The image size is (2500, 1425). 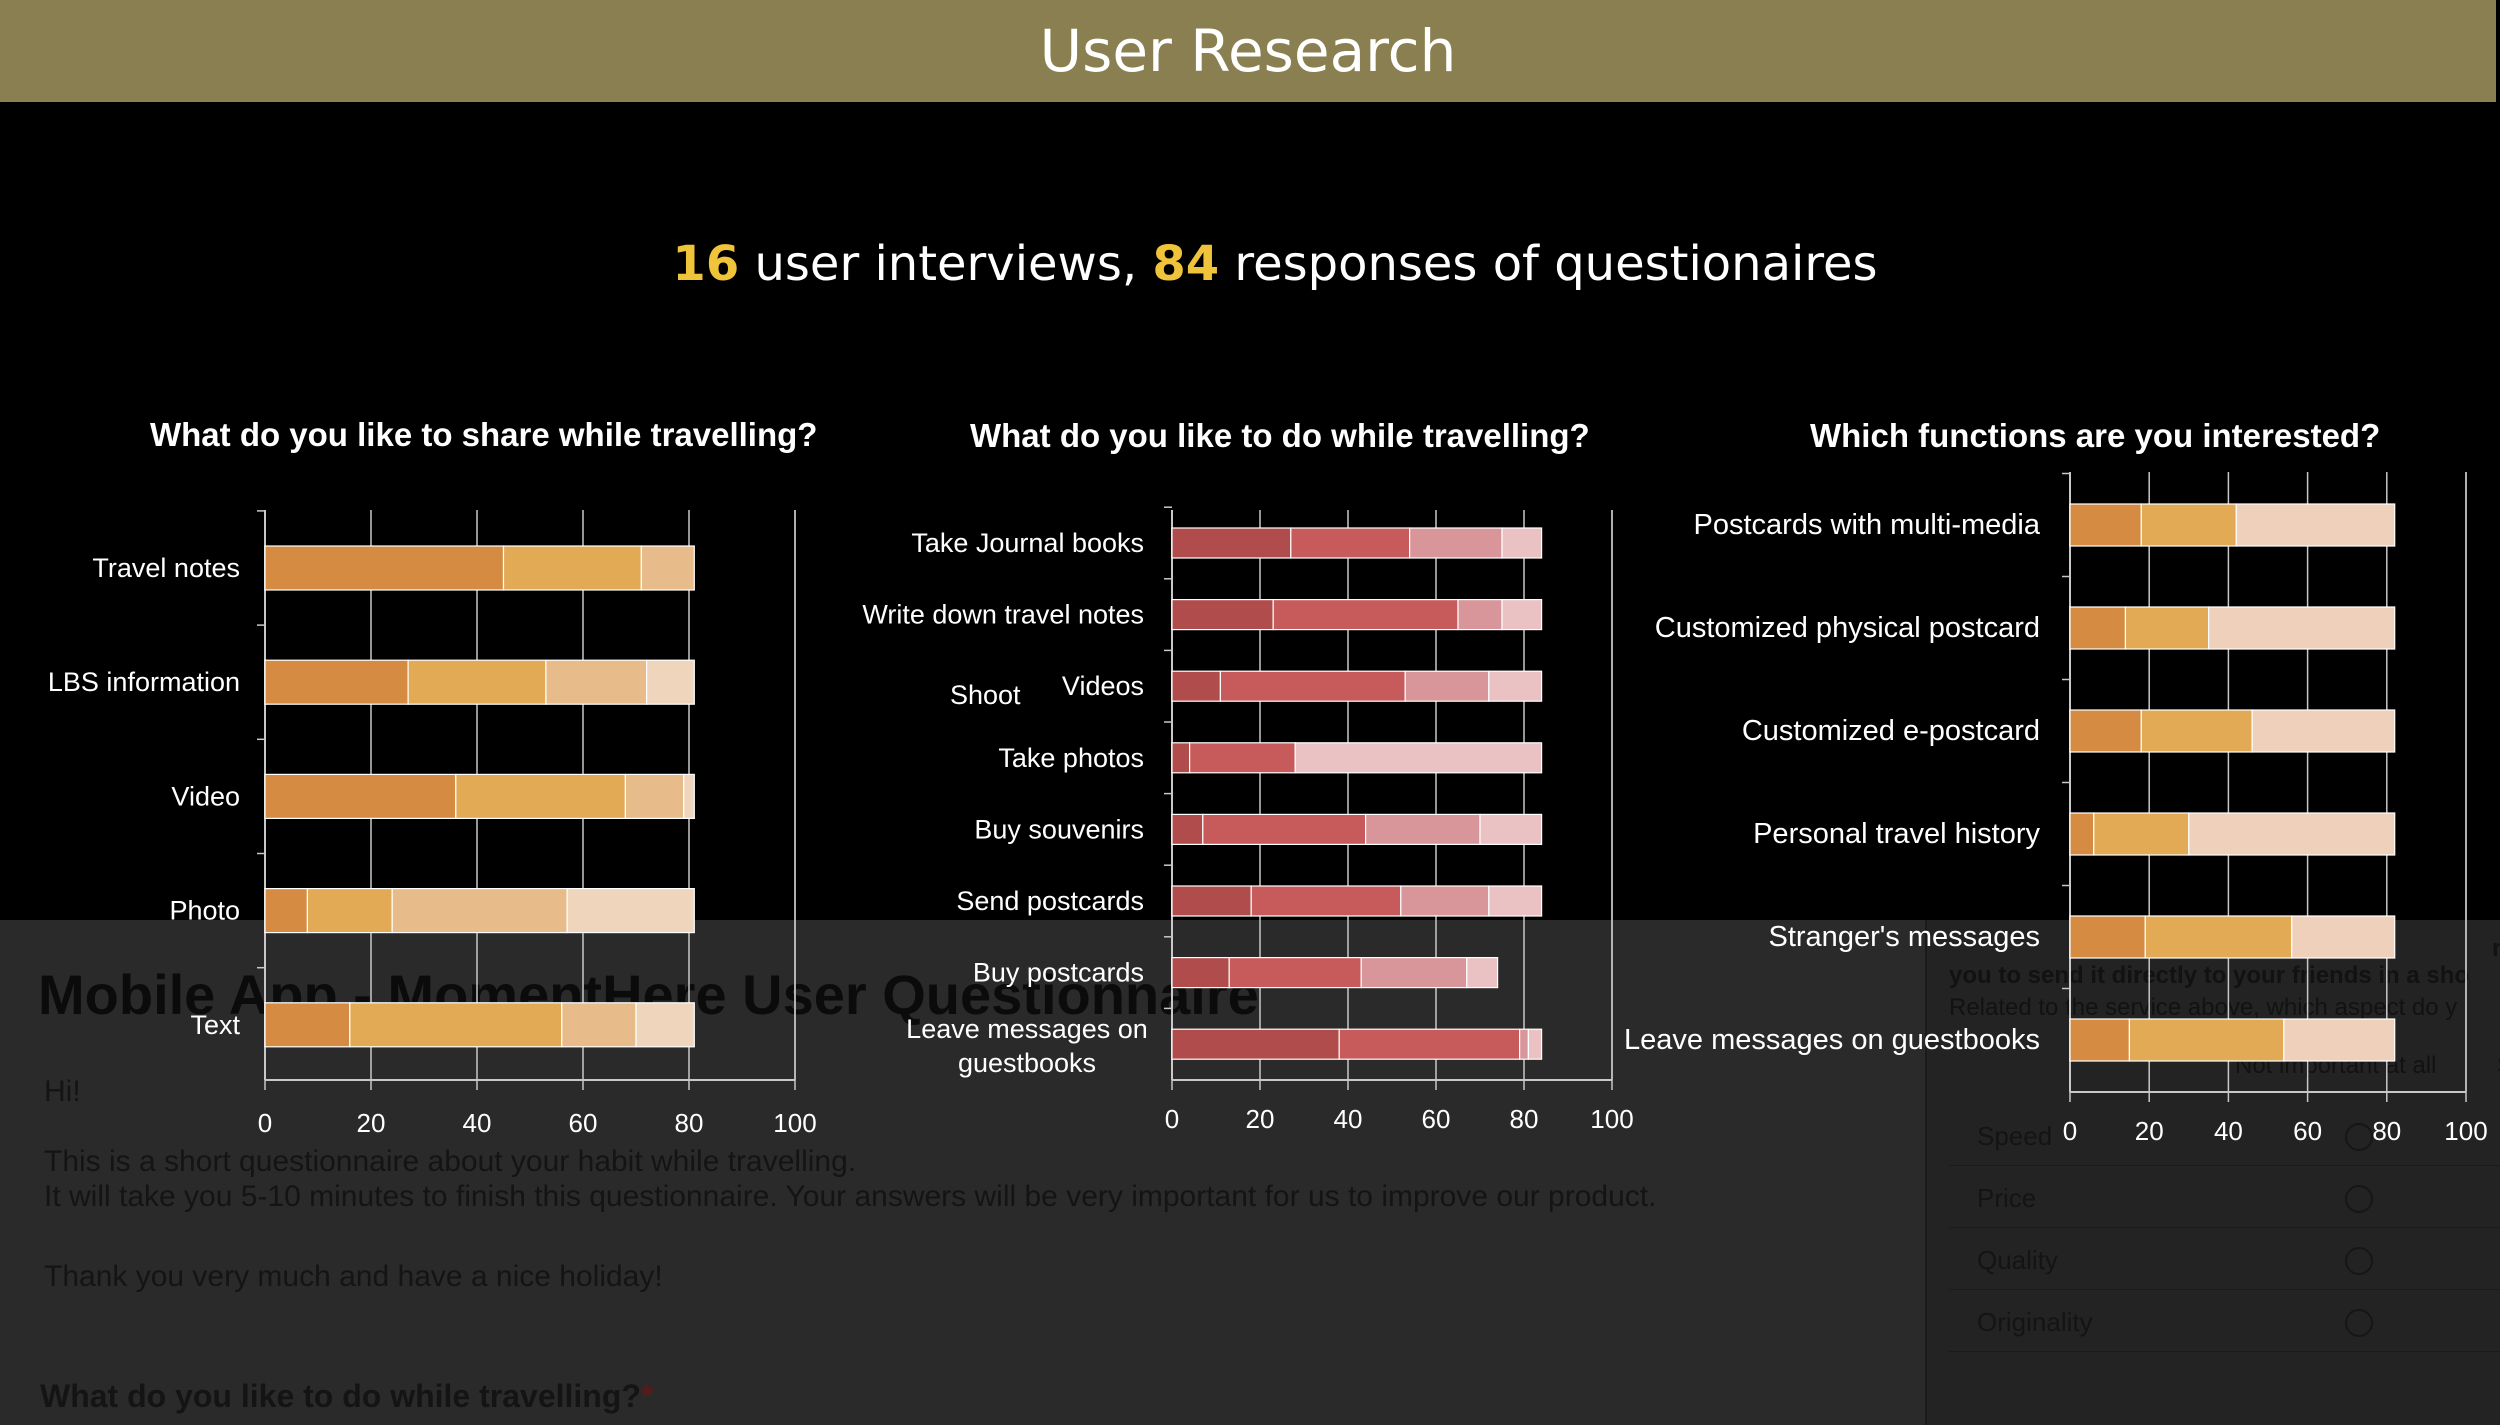 I want to click on form-option-row: Speed, so click(x=2224, y=1135).